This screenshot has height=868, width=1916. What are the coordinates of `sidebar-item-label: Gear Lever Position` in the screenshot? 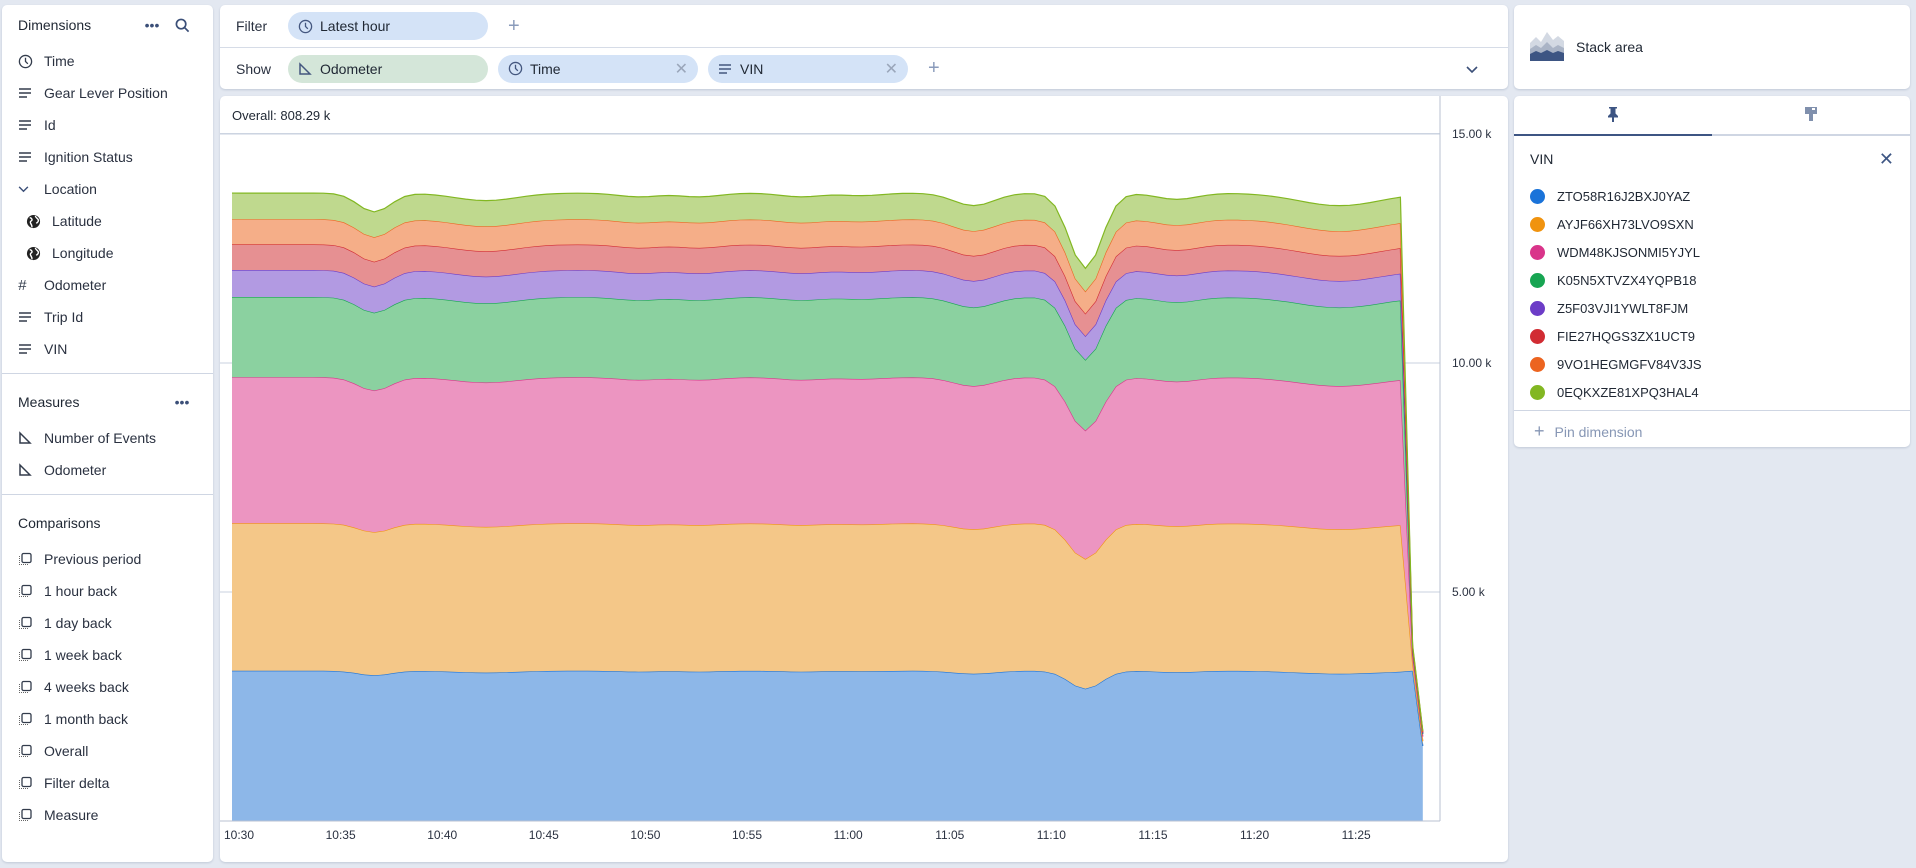 It's located at (106, 93).